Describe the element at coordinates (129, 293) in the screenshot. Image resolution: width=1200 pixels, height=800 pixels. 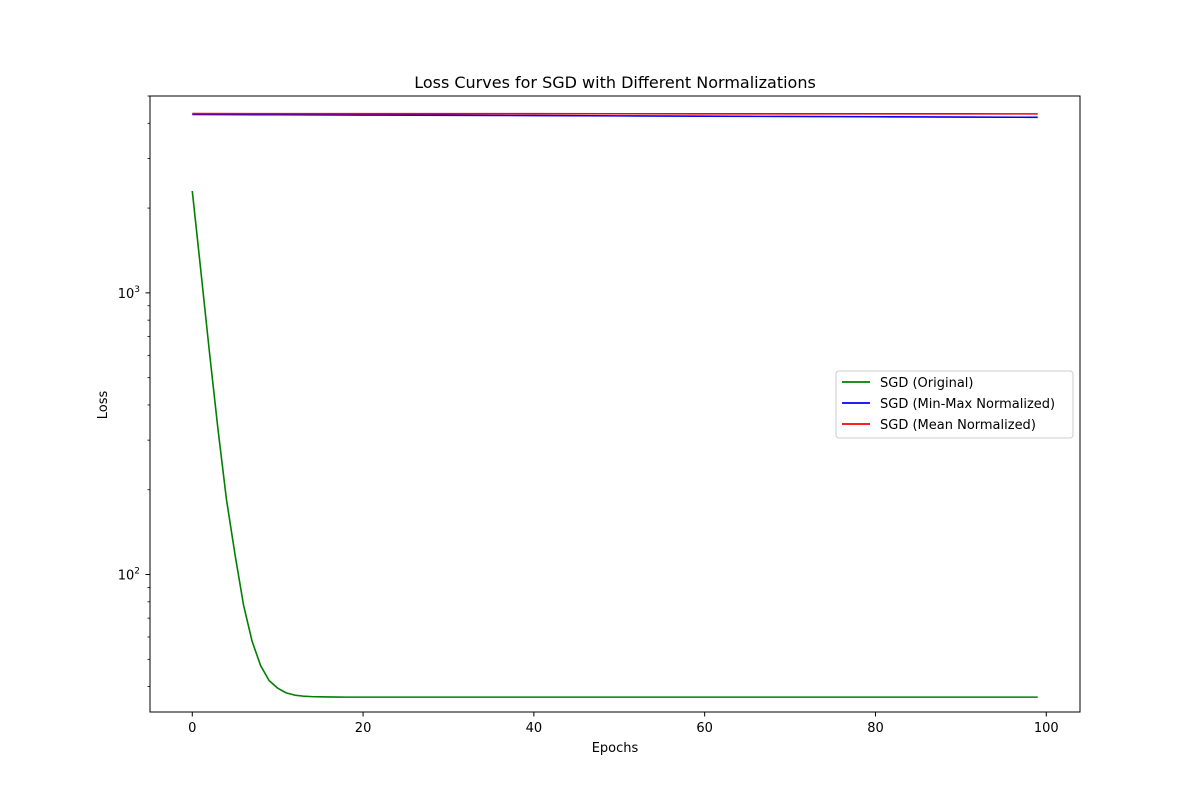
I see `y-tick-label: 10³` at that location.